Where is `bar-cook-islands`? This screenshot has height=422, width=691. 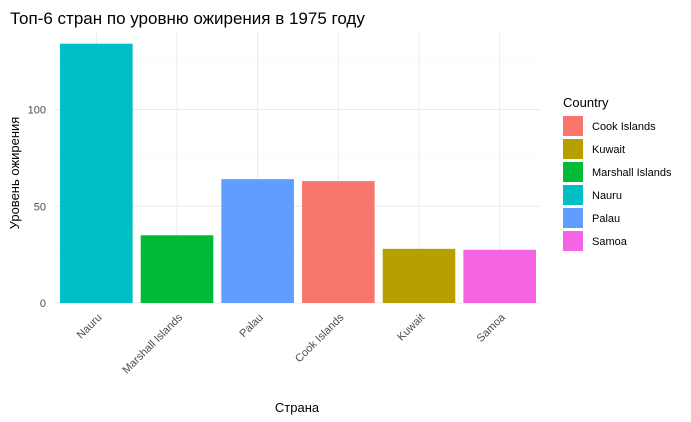
bar-cook-islands is located at coordinates (338, 242).